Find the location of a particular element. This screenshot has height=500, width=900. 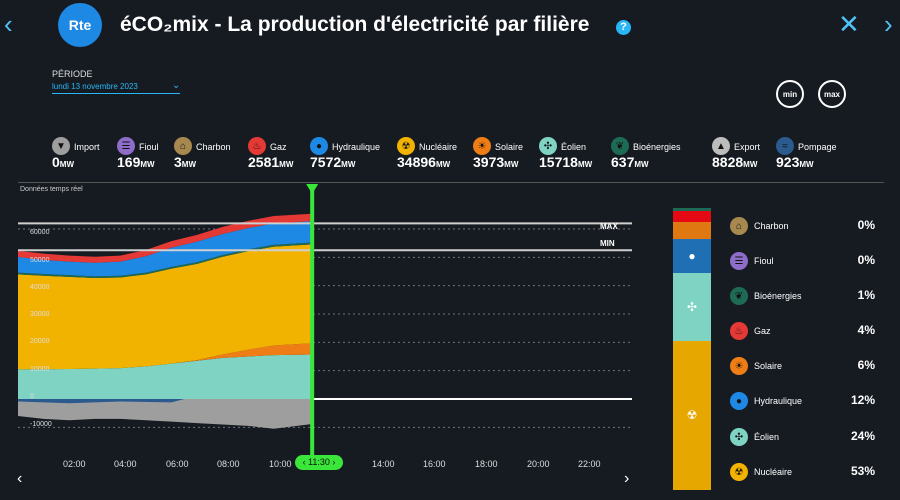

legend-item-bioénergies: ❦ Bioénergies 1% is located at coordinates (805, 299).